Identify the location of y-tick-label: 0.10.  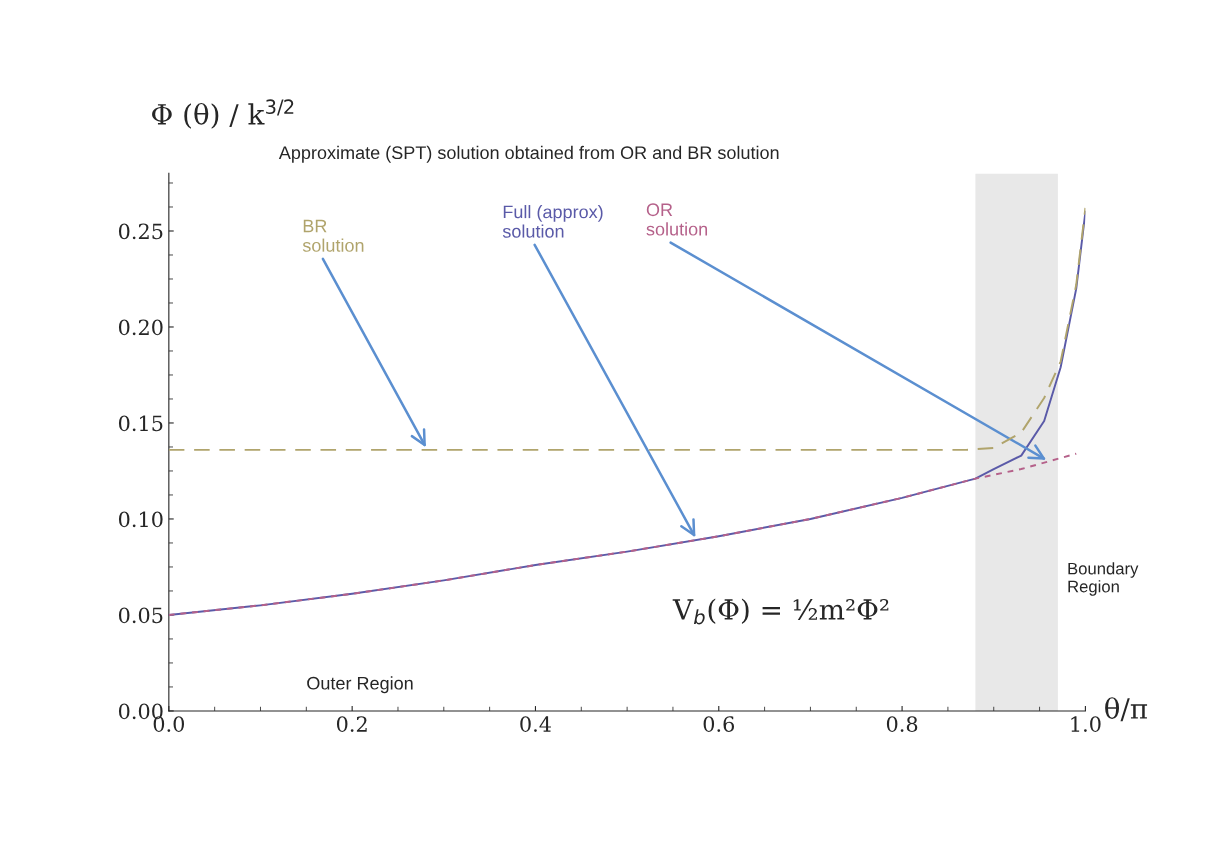
(140, 519).